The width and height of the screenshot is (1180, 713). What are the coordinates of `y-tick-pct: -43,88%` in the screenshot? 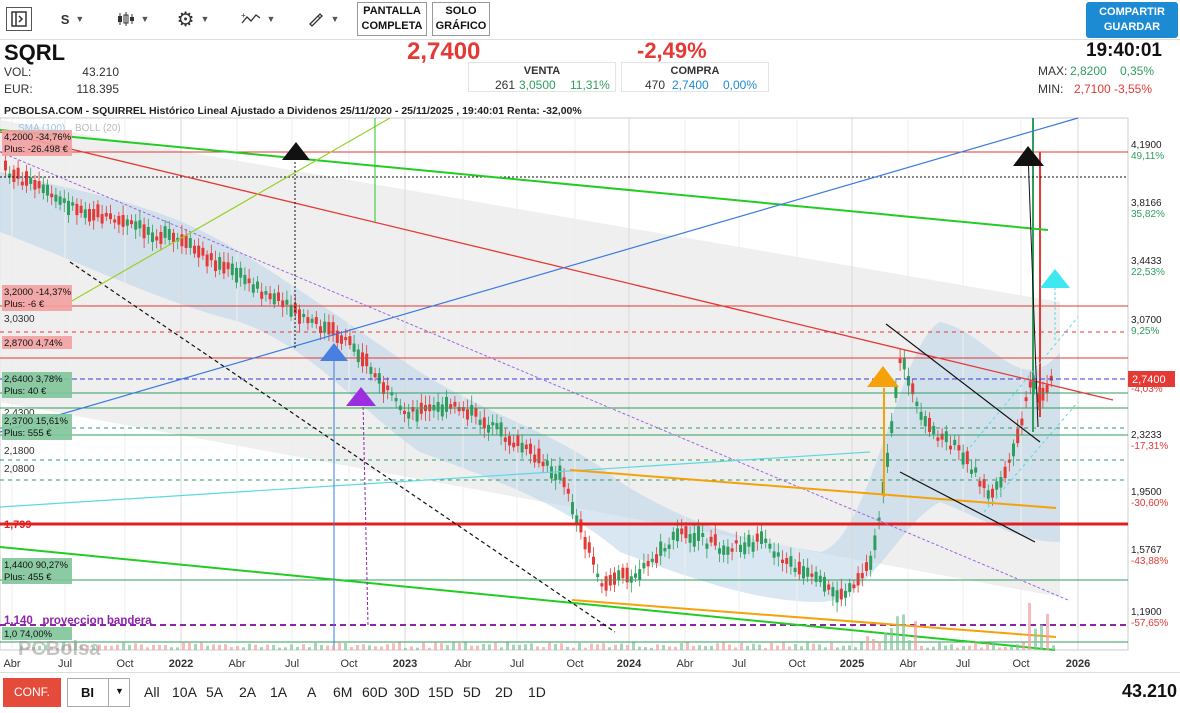 It's located at (1149, 561).